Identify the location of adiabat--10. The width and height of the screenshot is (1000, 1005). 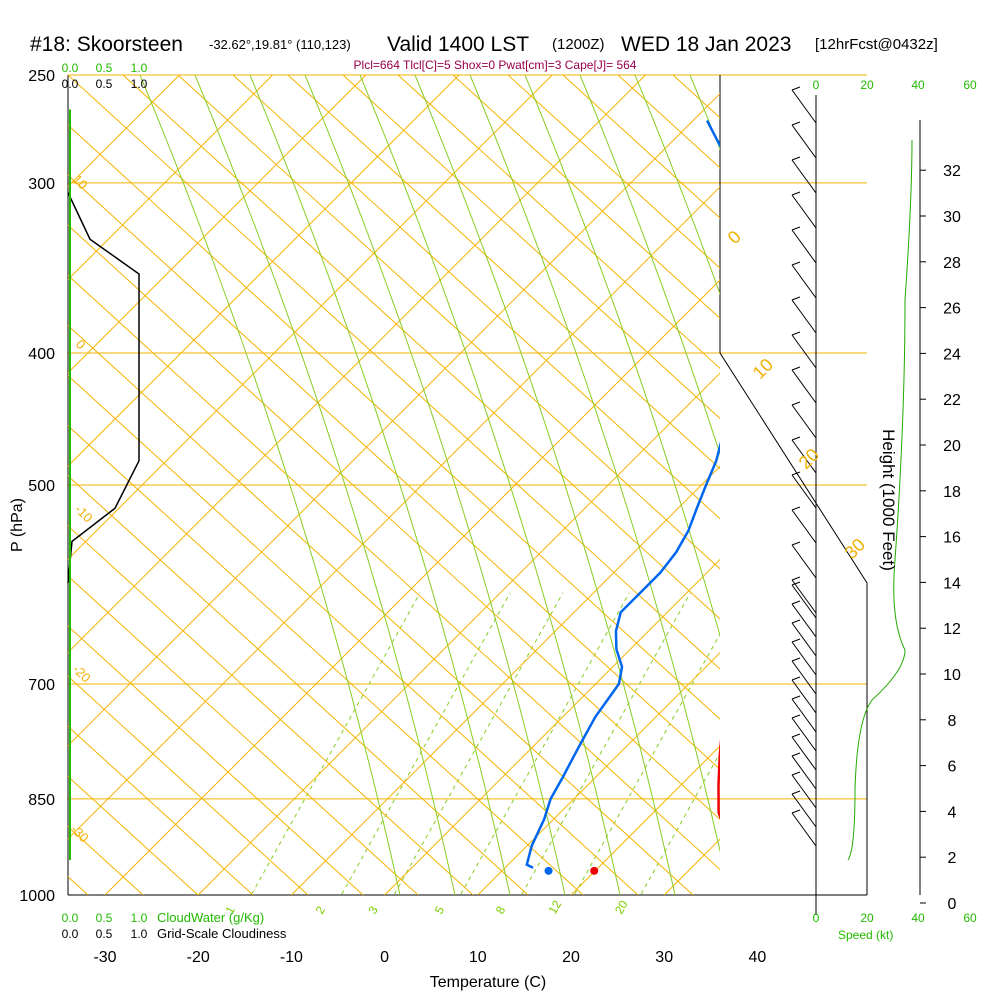
(243, 735).